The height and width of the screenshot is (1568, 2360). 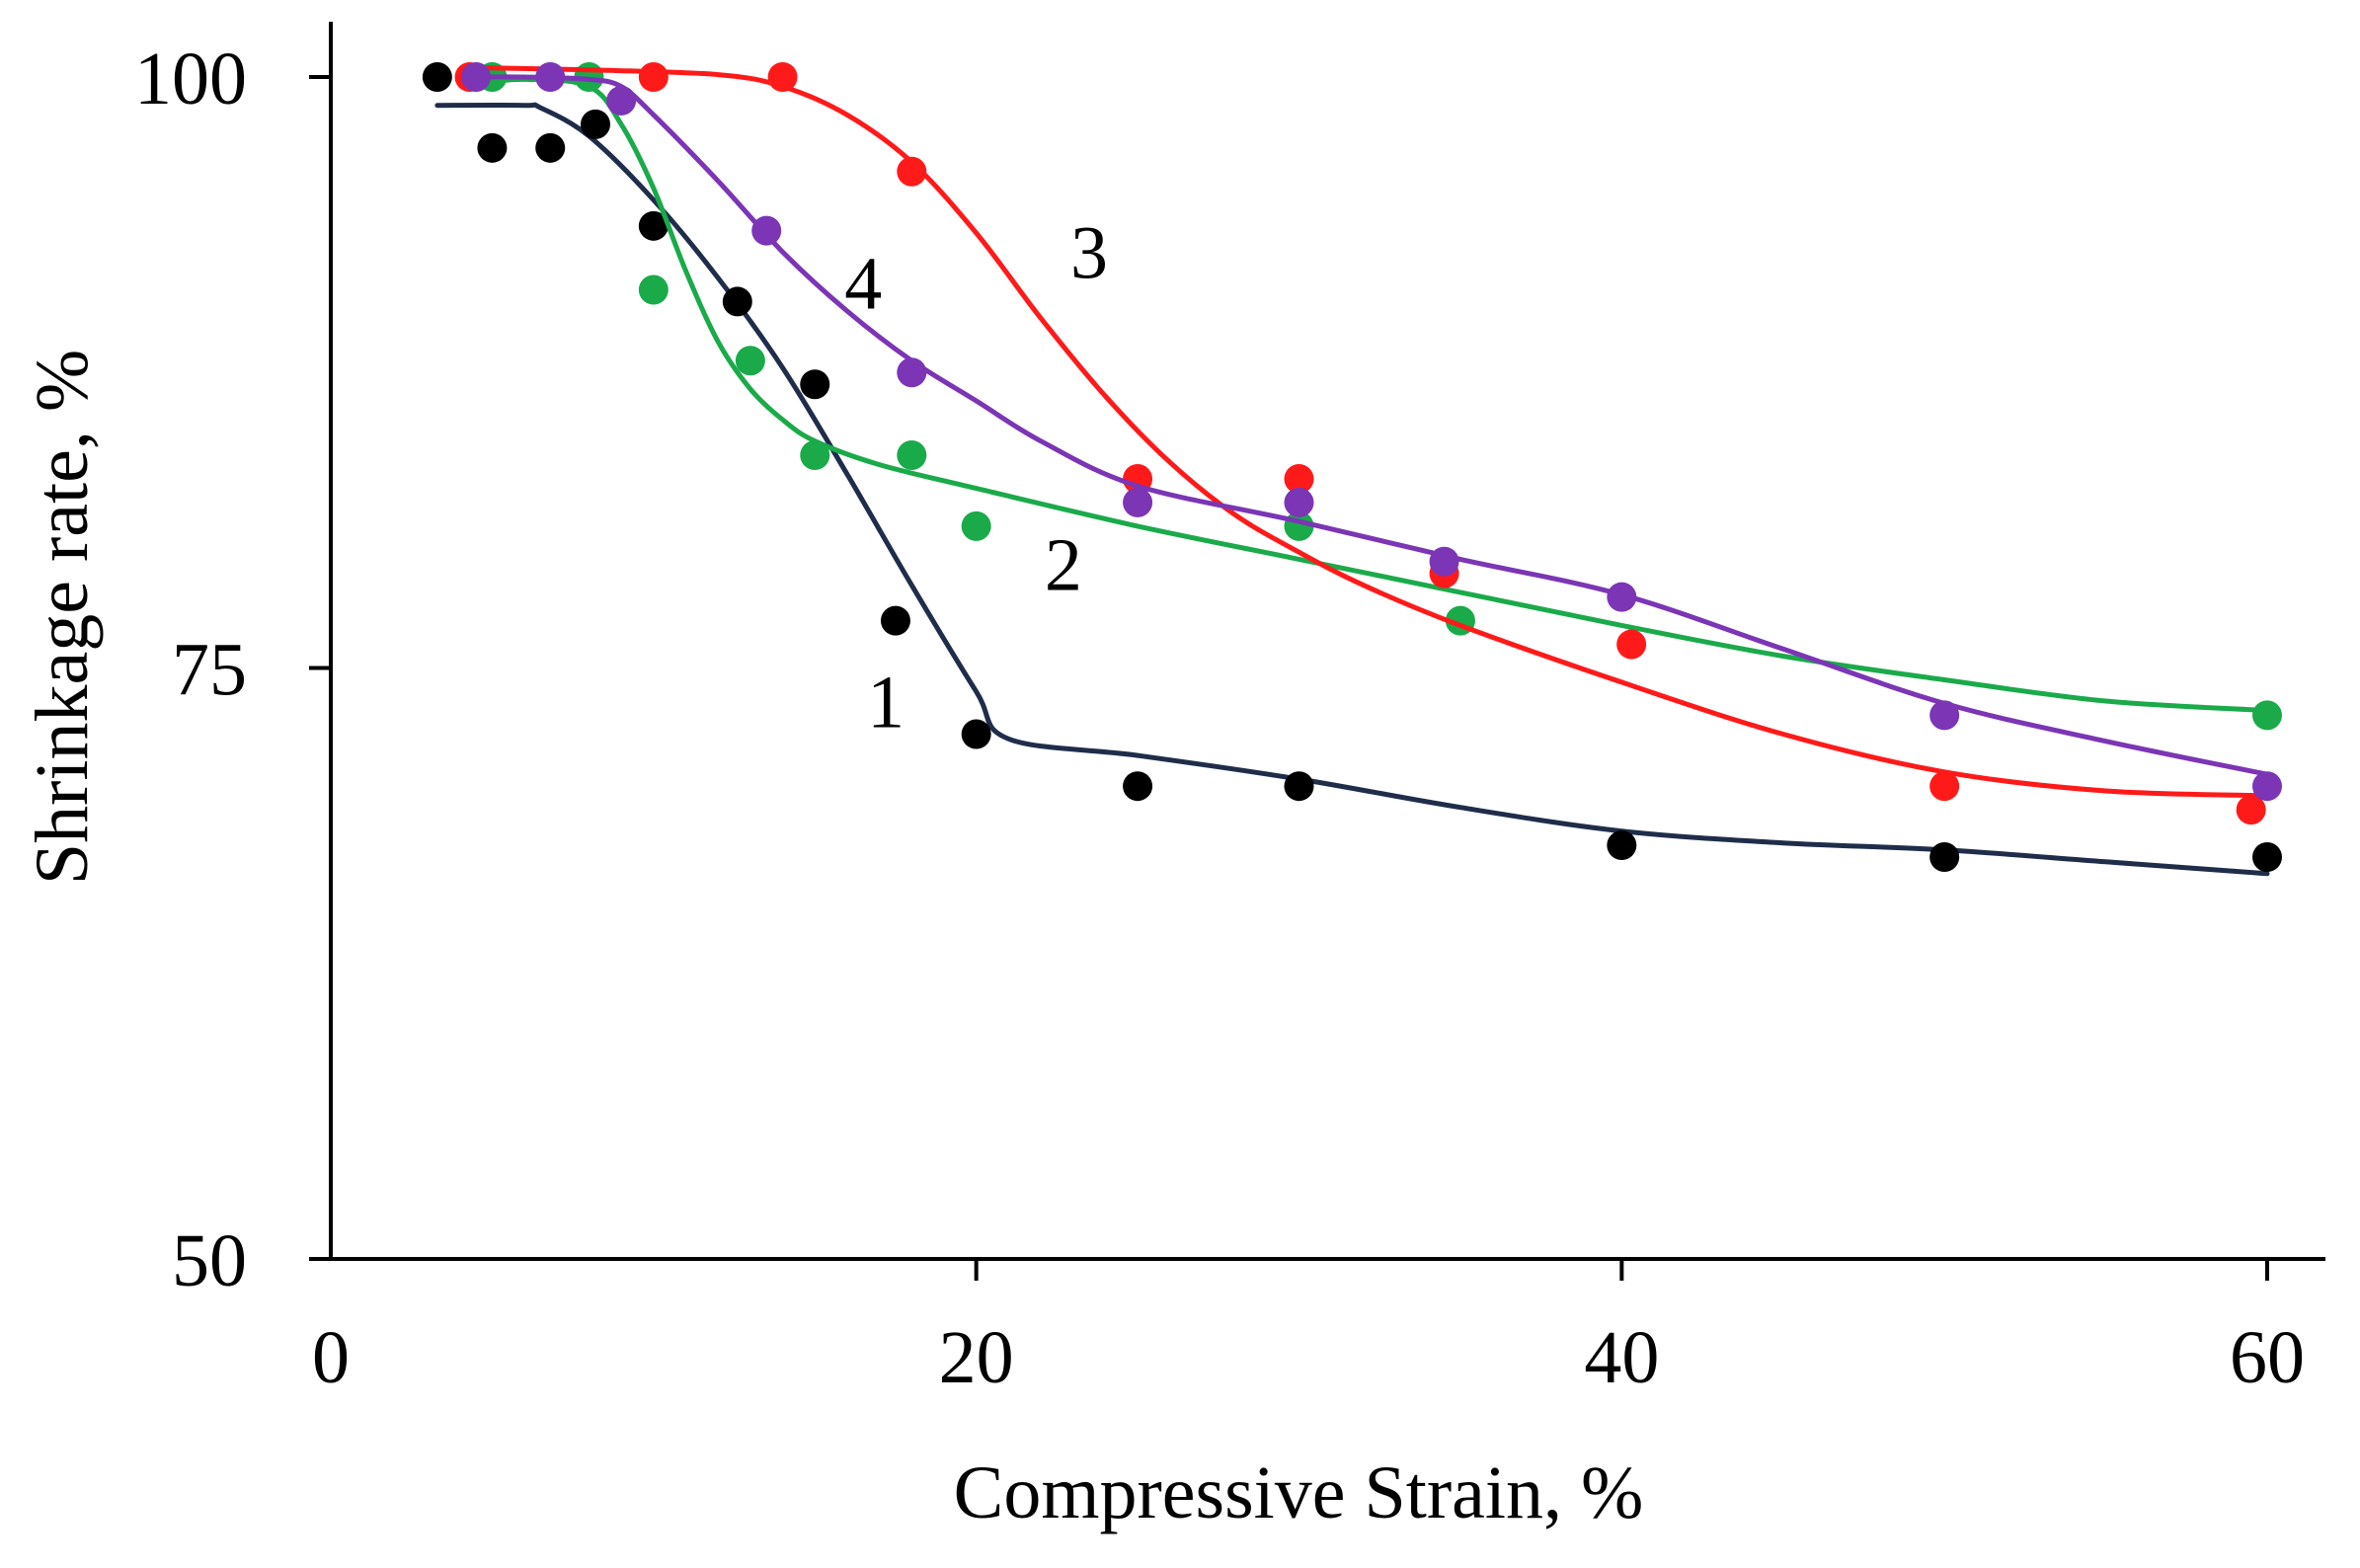 What do you see at coordinates (1299, 1492) in the screenshot?
I see `x-axis-title: Compressive Strain, %` at bounding box center [1299, 1492].